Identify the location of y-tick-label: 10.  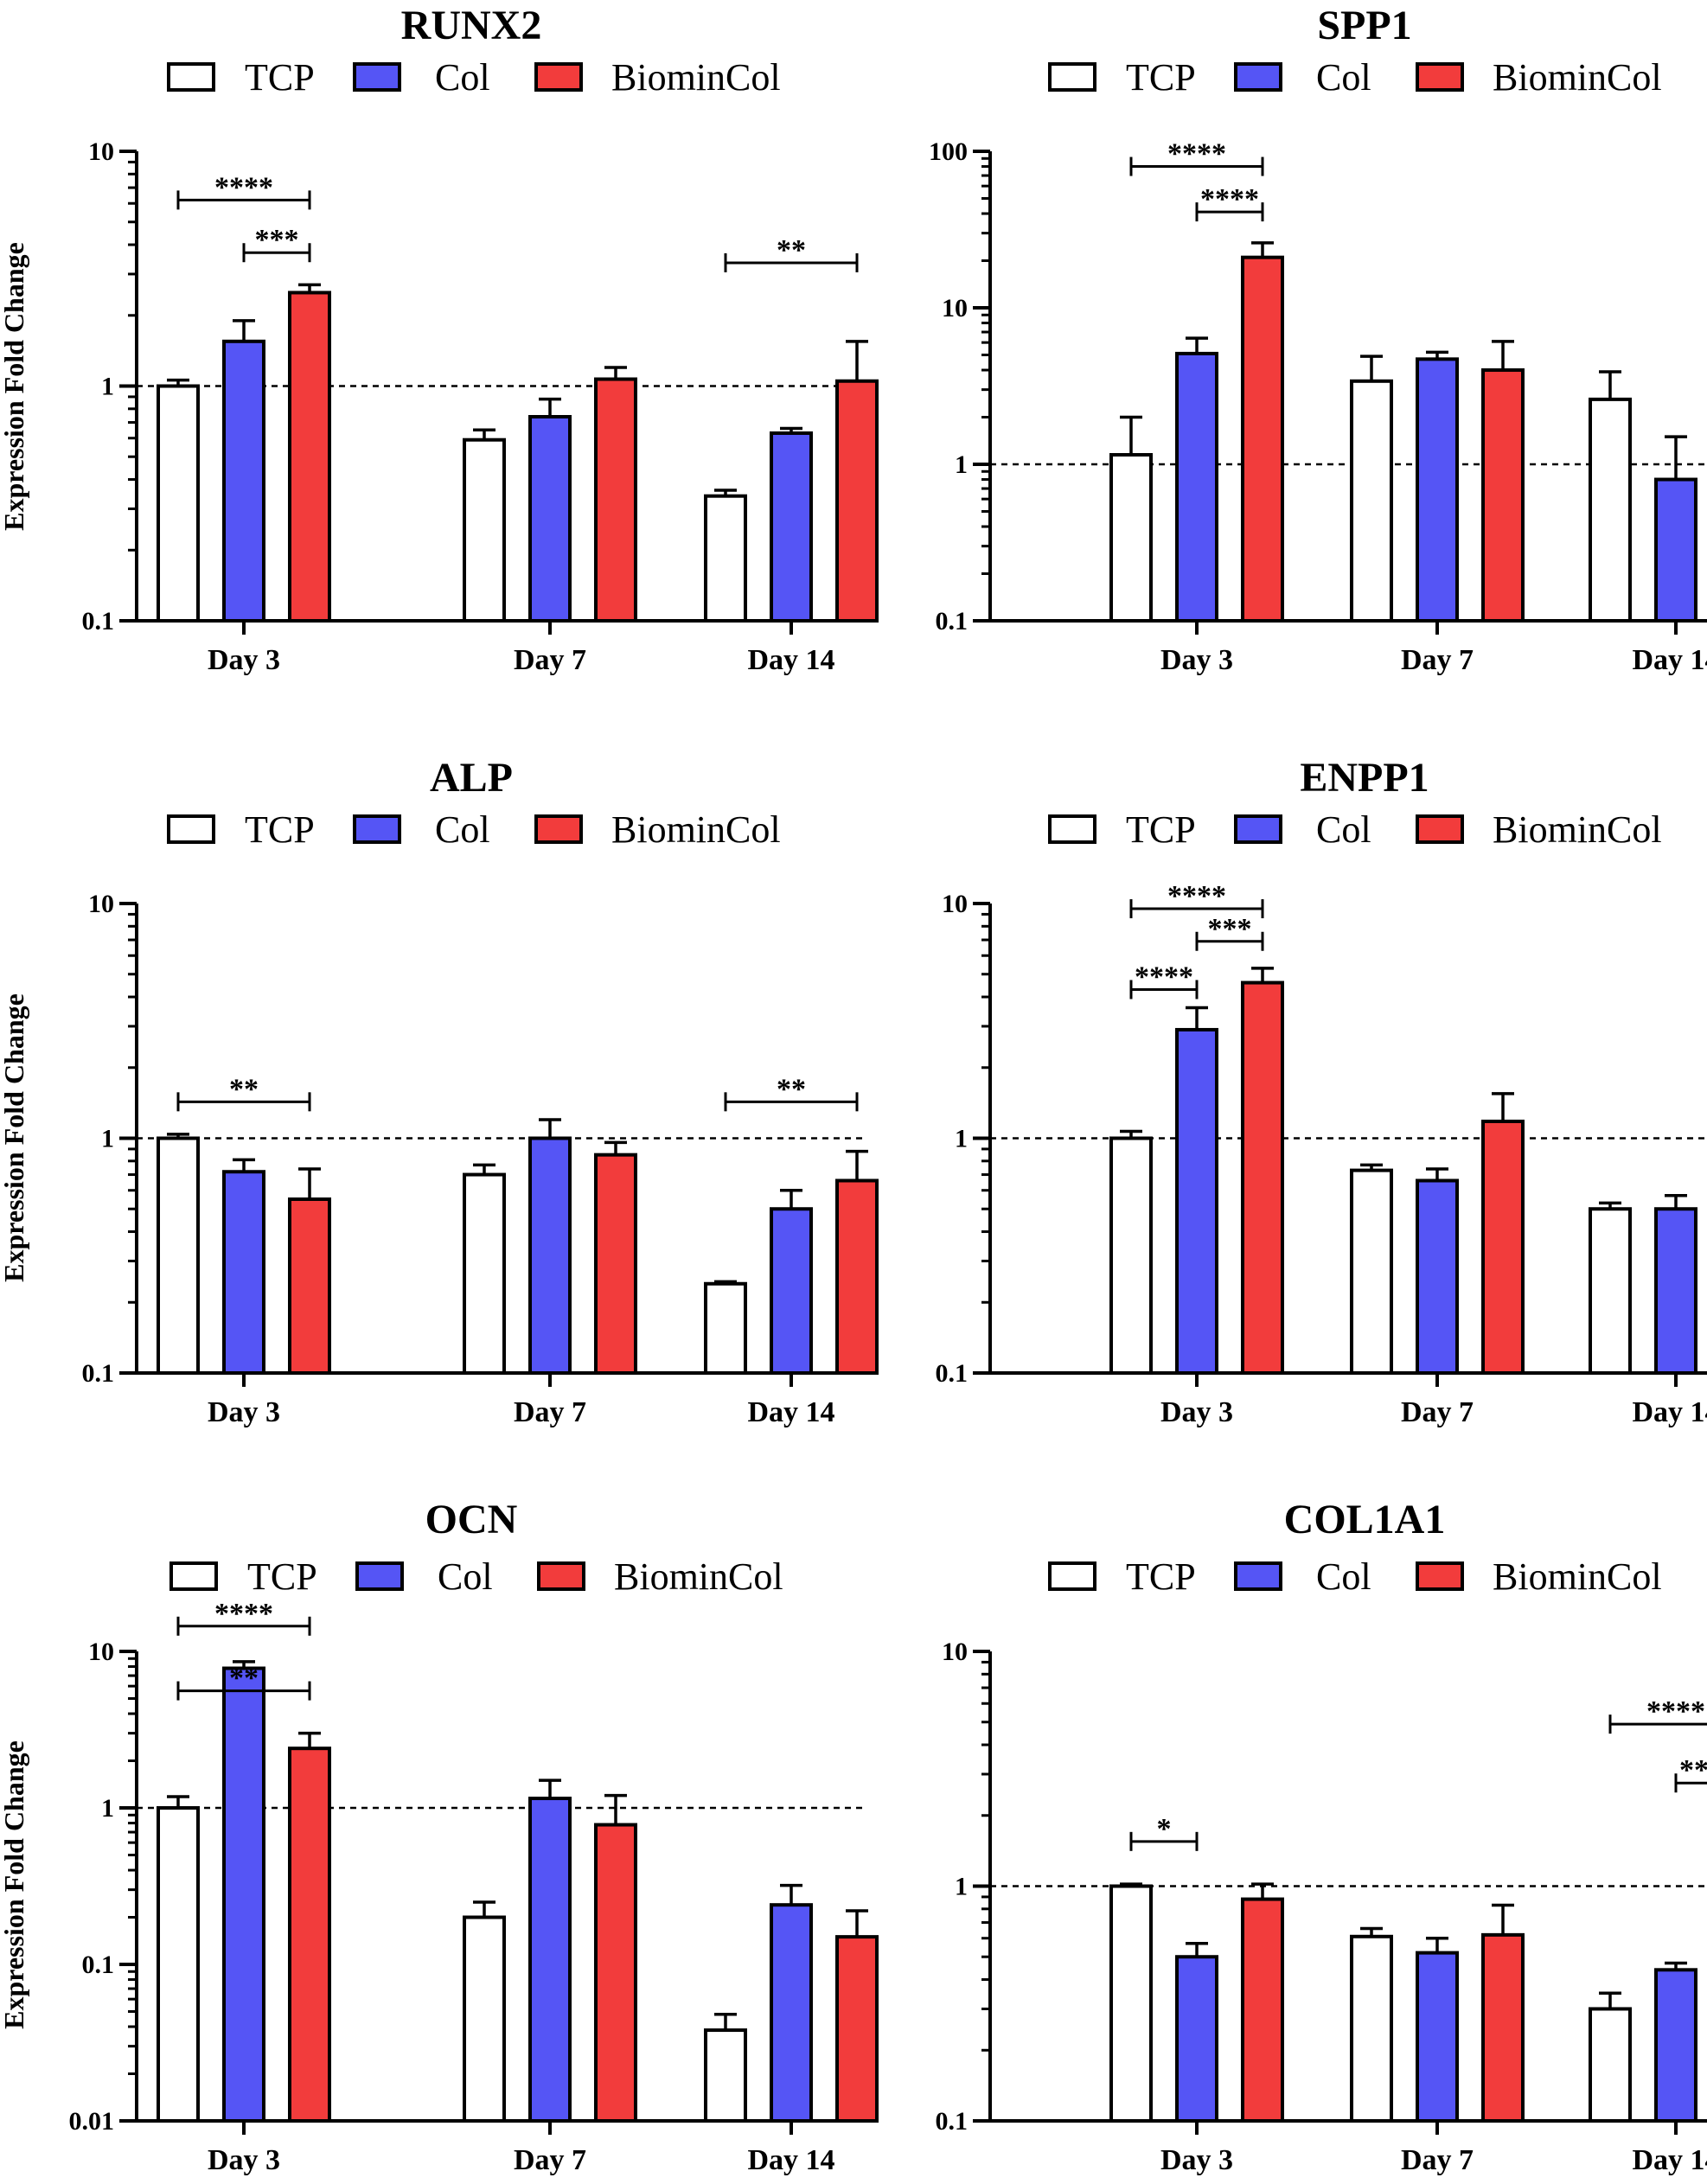
(101, 1652).